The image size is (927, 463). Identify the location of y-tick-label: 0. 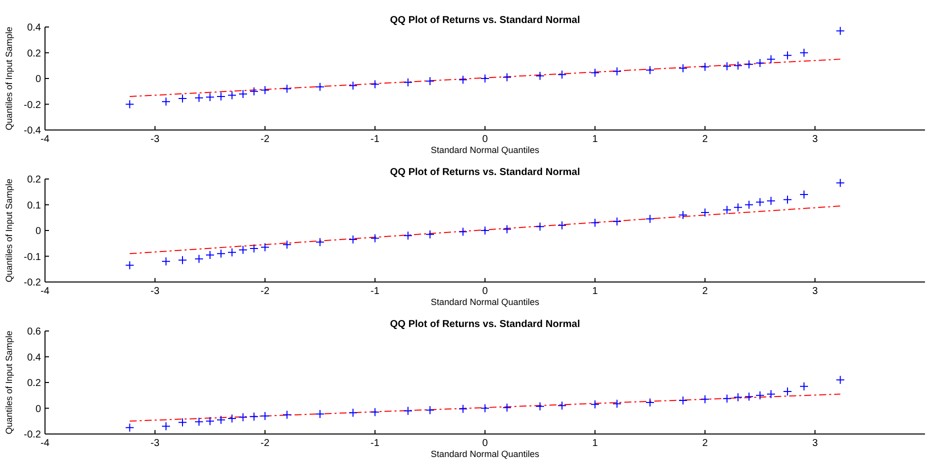
(38, 409).